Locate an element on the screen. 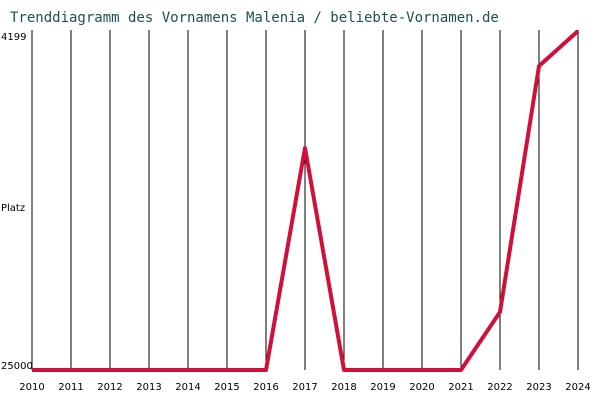 The height and width of the screenshot is (400, 600). x-tick-label: 2017 is located at coordinates (304, 387).